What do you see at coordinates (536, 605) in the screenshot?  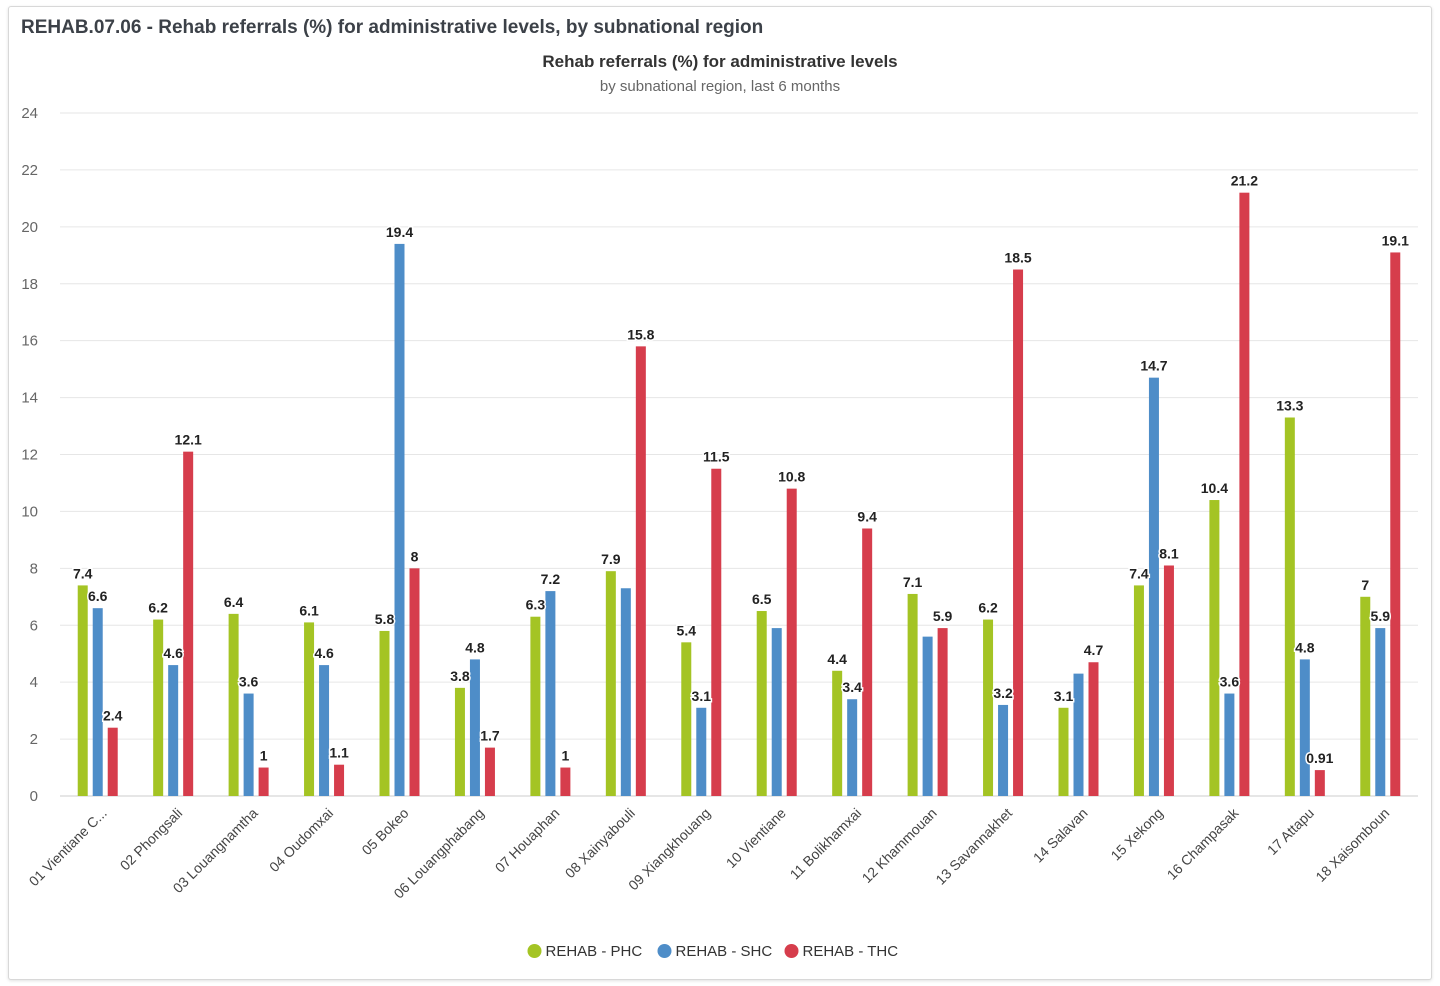 I see `data-label: 6.3` at bounding box center [536, 605].